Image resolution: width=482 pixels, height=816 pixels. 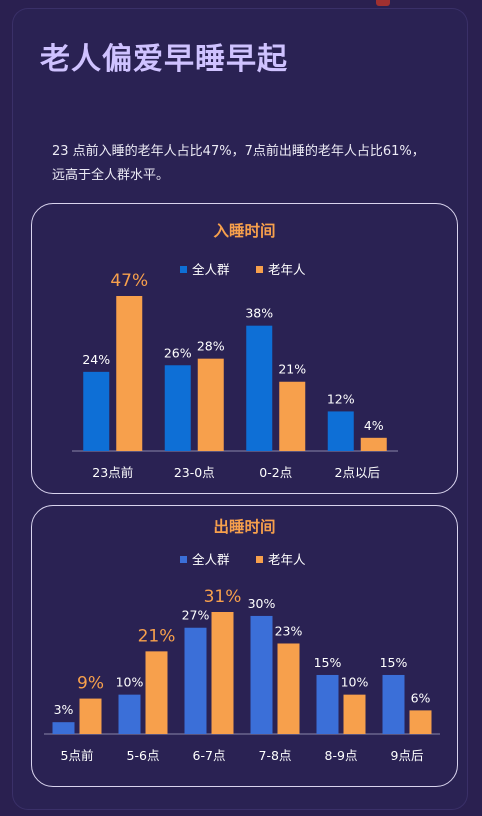 I want to click on sleep-legend-label-elderly: 老年人, so click(x=287, y=269).